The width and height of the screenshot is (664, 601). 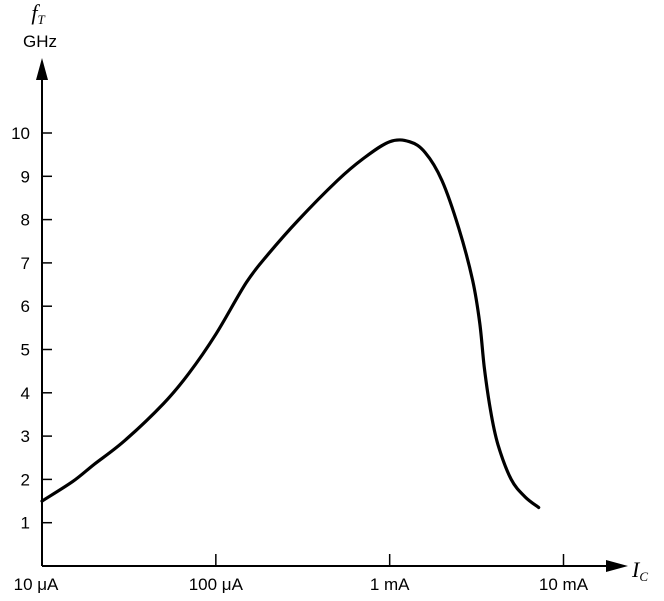 I want to click on y-tick-label: 9, so click(x=25, y=176).